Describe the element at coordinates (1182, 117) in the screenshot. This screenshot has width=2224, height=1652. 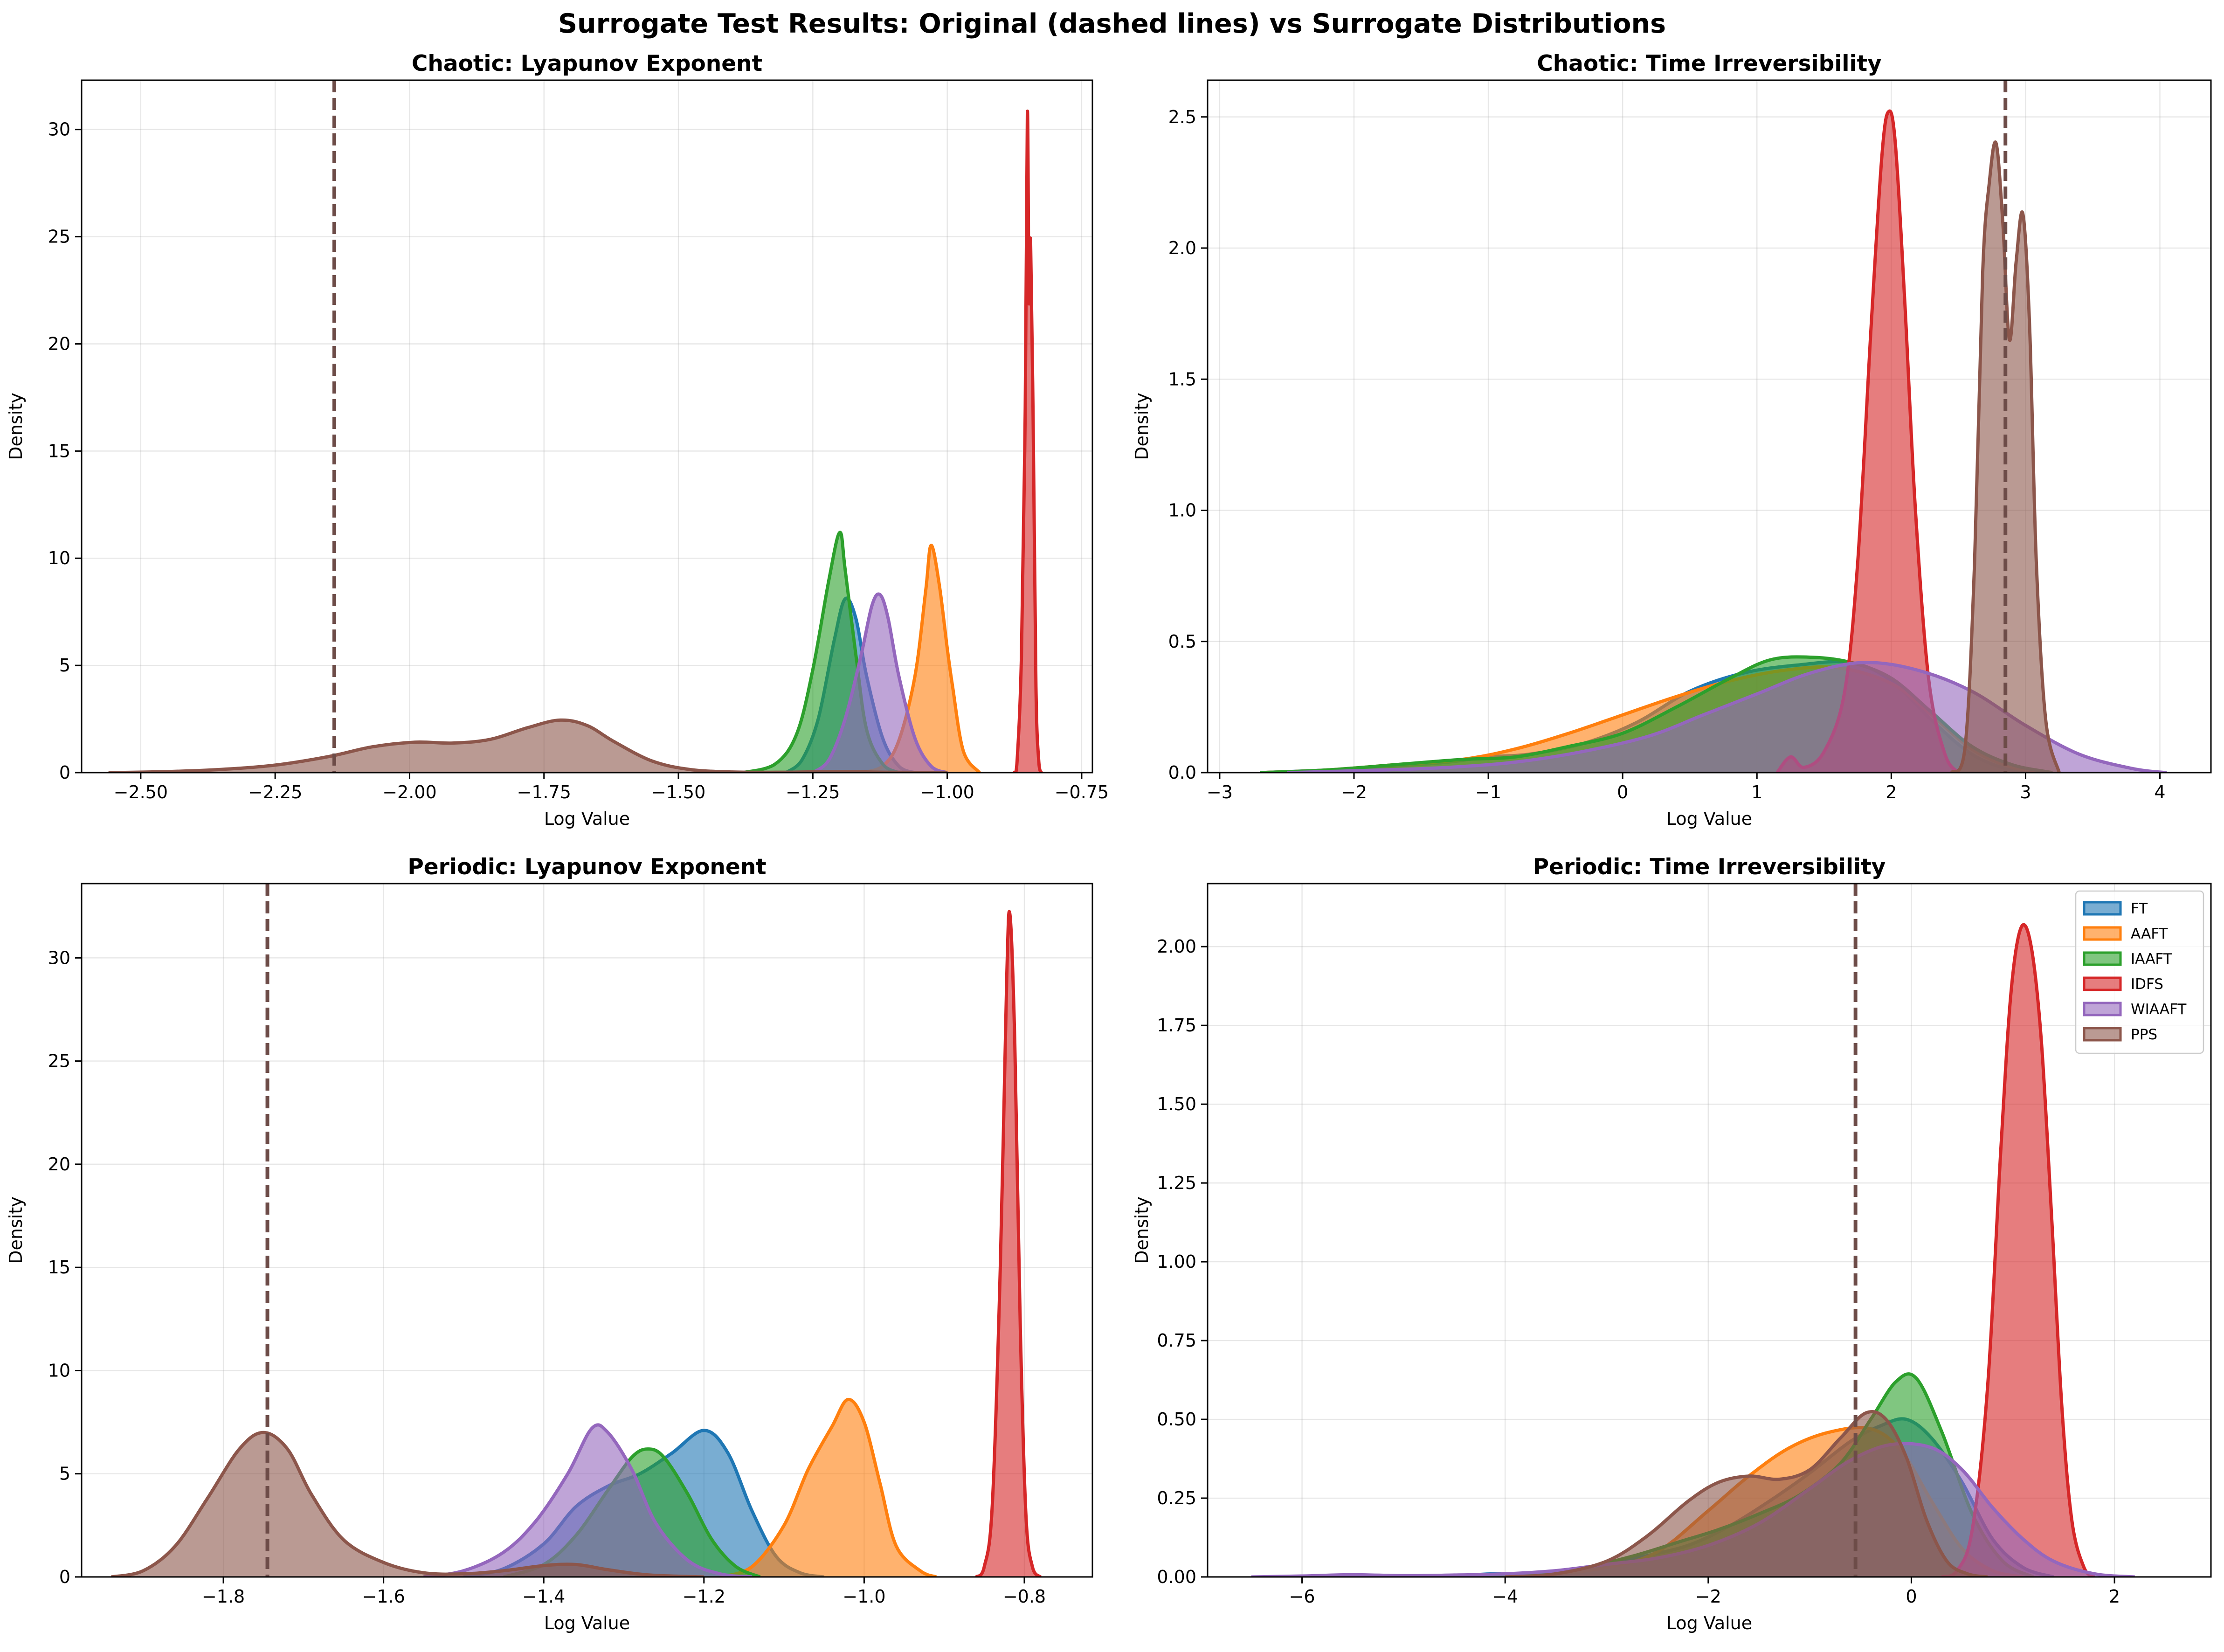
I see `y-tick-label: 2.5` at that location.